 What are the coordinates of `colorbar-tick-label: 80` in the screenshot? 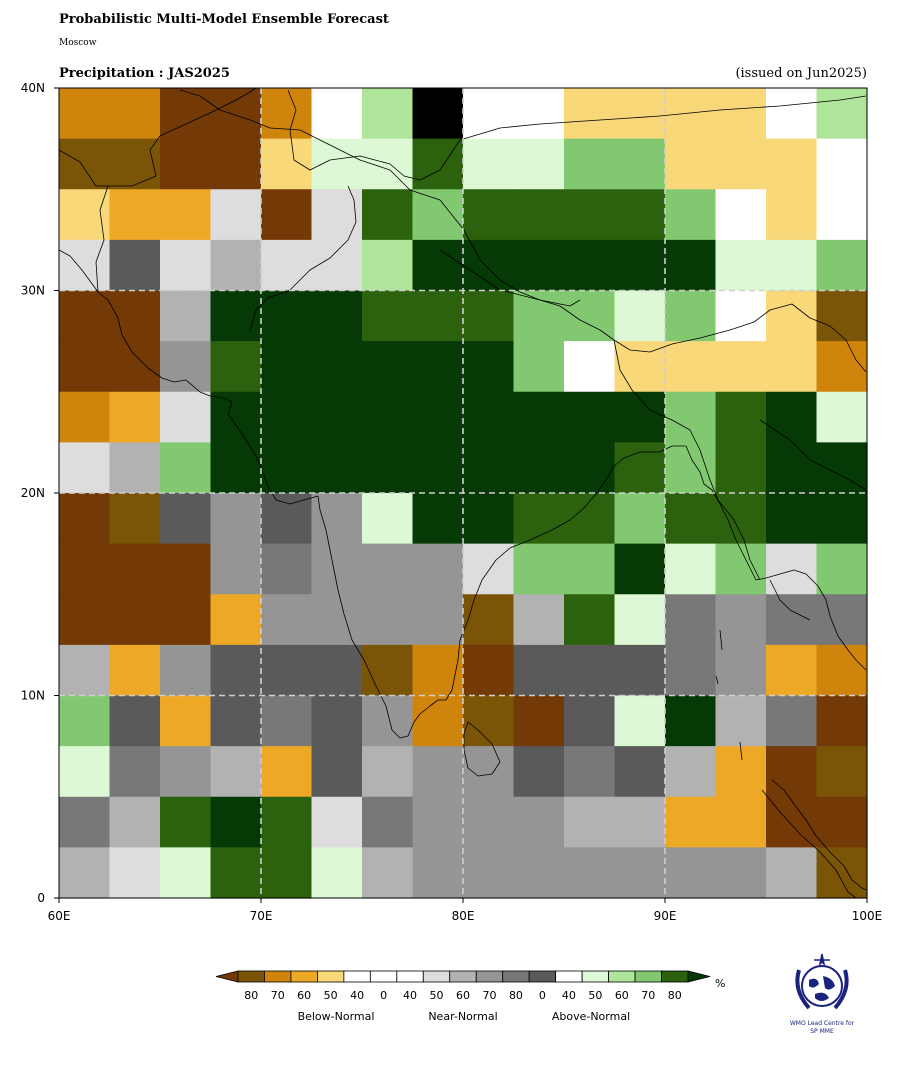 It's located at (675, 995).